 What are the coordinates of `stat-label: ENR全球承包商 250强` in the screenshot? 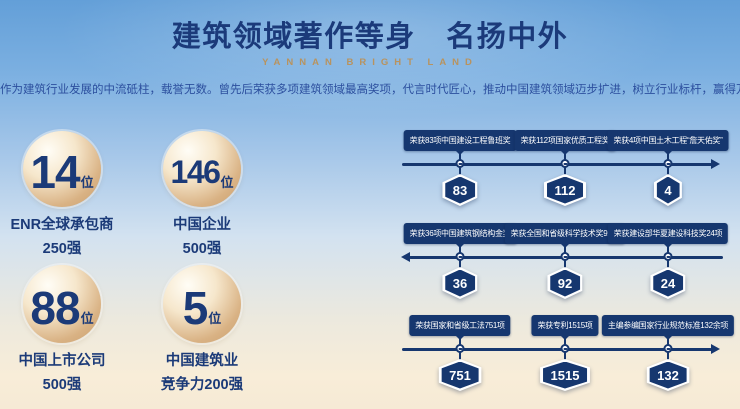 It's located at (61, 238).